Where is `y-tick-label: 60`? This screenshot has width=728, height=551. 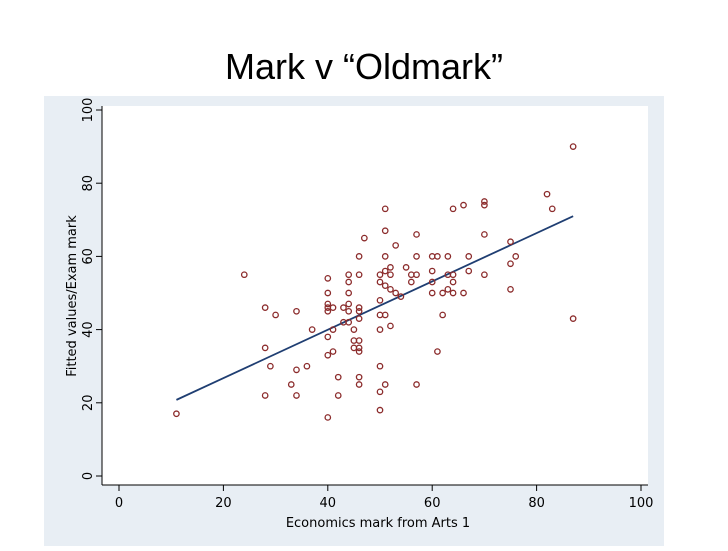 y-tick-label: 60 is located at coordinates (88, 256).